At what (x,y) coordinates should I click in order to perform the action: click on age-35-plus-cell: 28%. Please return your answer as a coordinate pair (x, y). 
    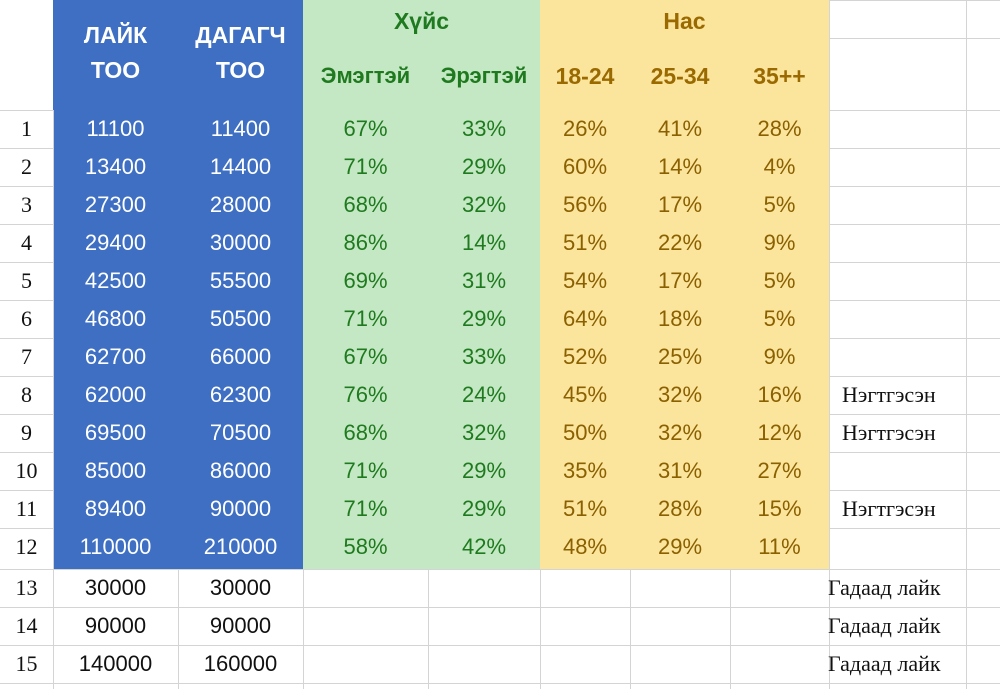
    Looking at the image, I should click on (779, 128).